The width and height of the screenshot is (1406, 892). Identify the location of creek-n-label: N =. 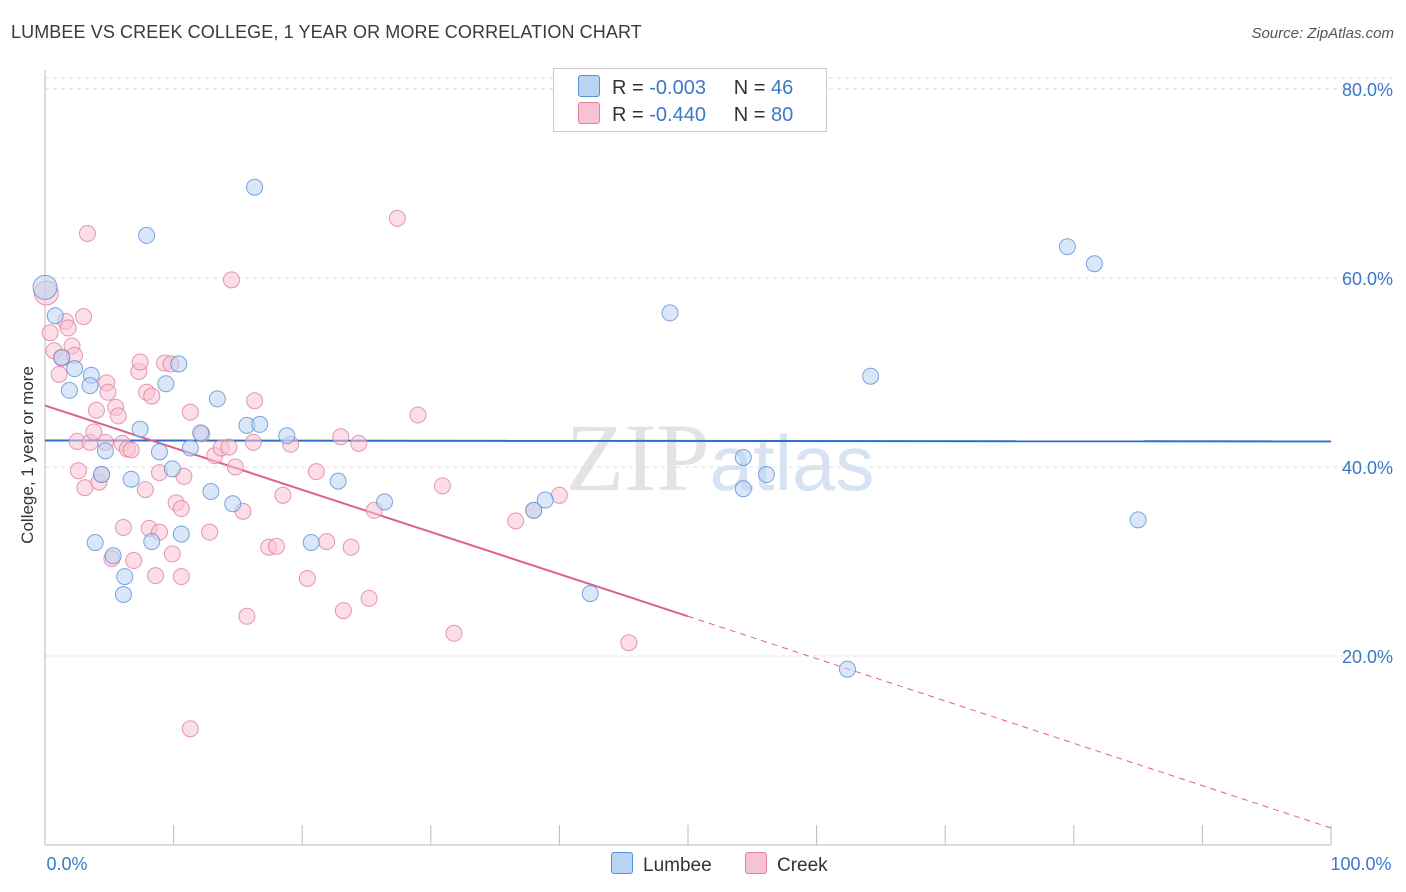
(752, 115).